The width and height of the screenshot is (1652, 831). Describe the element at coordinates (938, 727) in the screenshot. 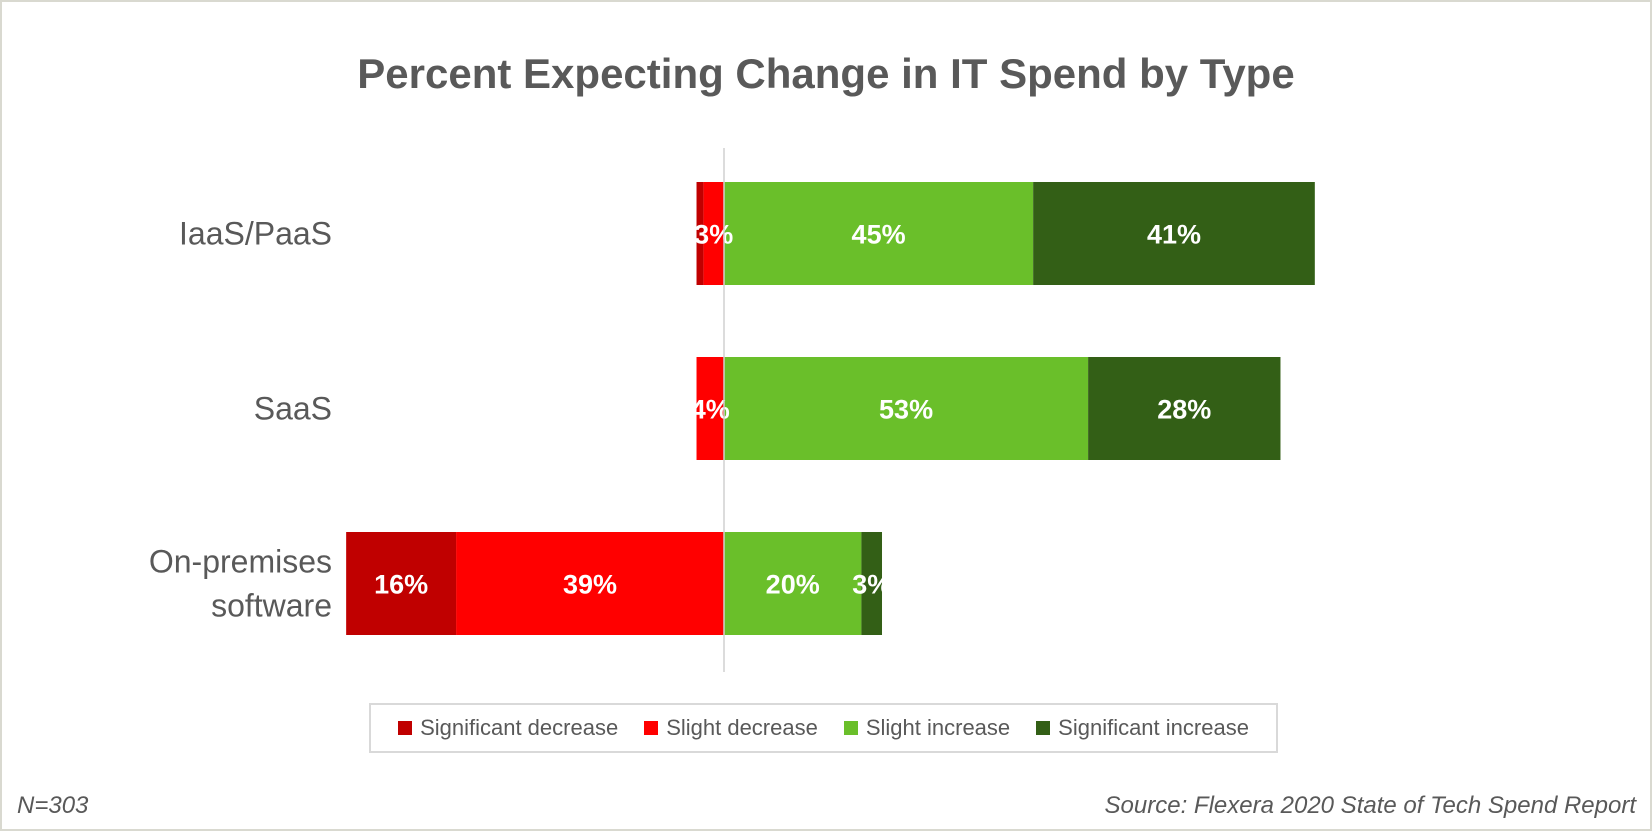

I see `legend-label: Slight increase` at that location.